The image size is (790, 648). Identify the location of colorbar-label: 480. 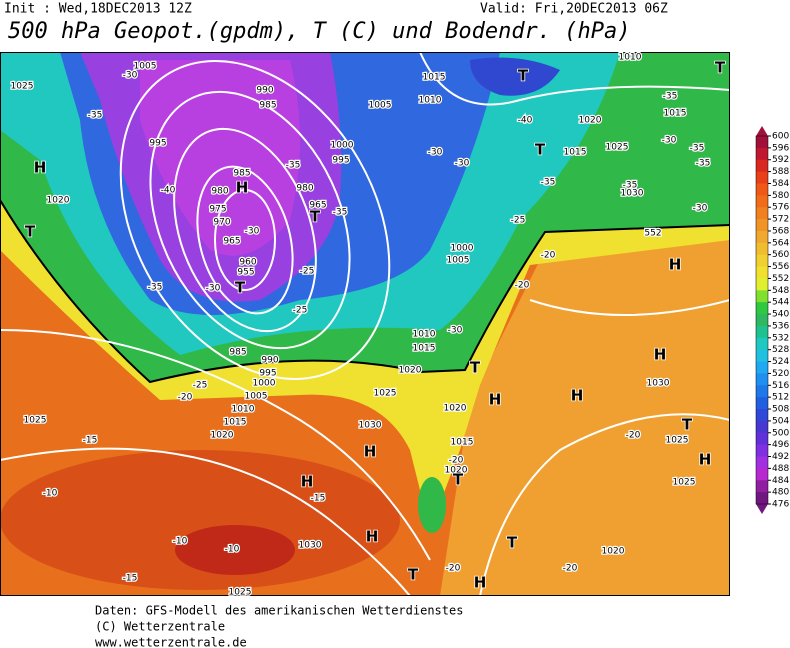
(780, 493).